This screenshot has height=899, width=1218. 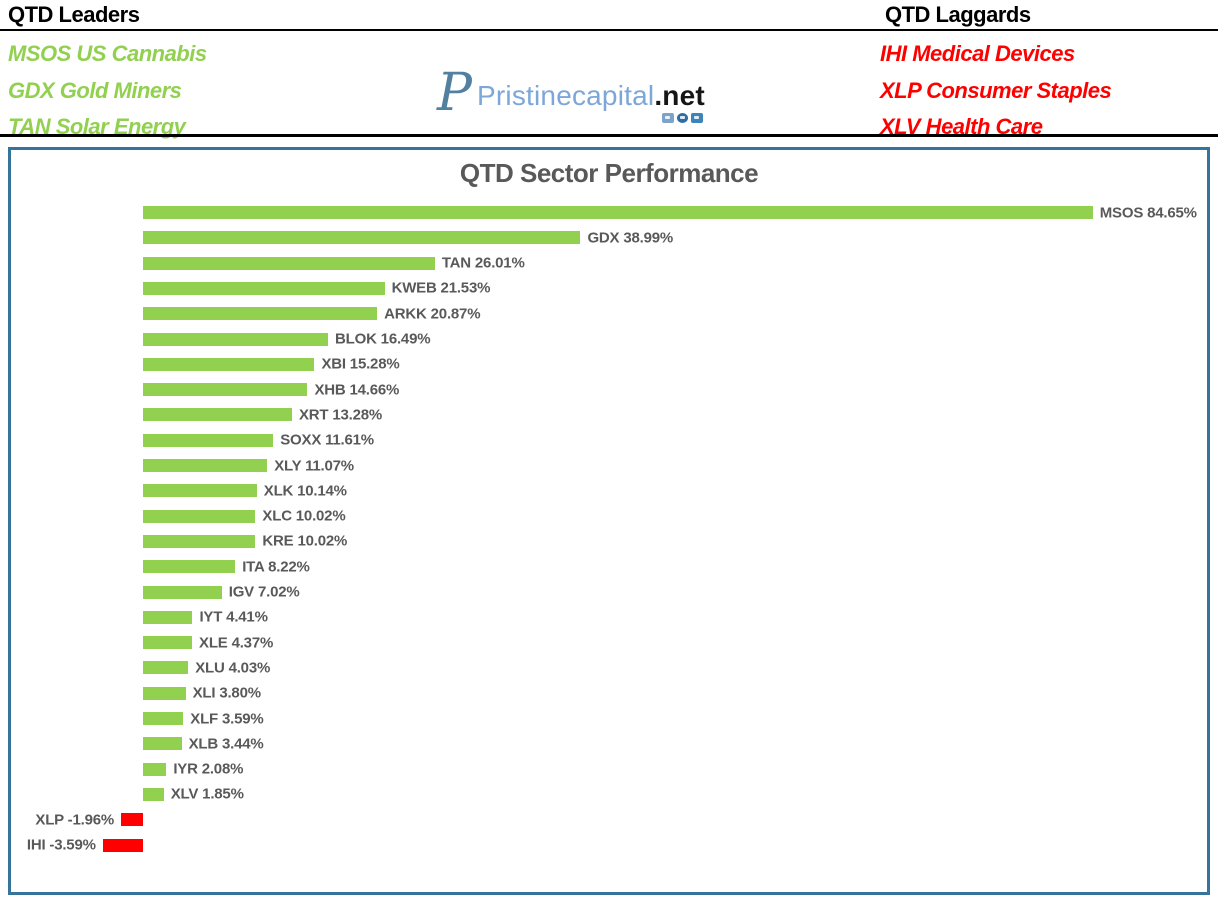 What do you see at coordinates (236, 339) in the screenshot?
I see `bar-blok` at bounding box center [236, 339].